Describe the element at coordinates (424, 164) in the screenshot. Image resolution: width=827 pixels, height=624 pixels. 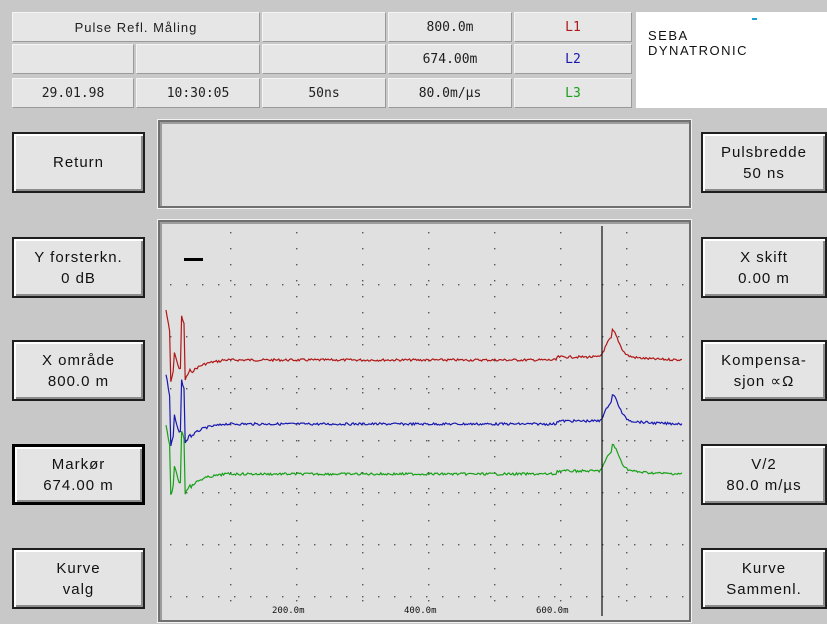
I see `message-panel` at that location.